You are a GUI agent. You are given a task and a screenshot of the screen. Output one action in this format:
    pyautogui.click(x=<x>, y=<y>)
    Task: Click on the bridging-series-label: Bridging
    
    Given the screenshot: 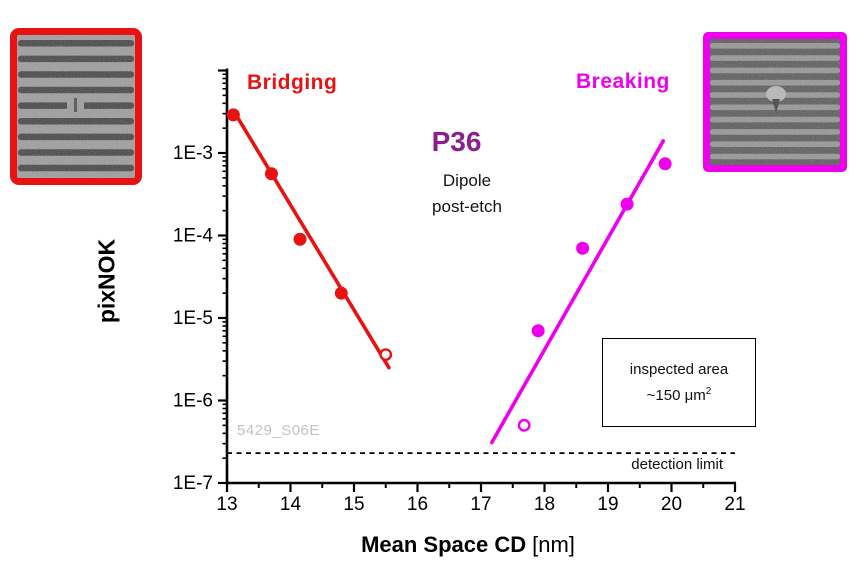 What is the action you would take?
    pyautogui.click(x=292, y=82)
    